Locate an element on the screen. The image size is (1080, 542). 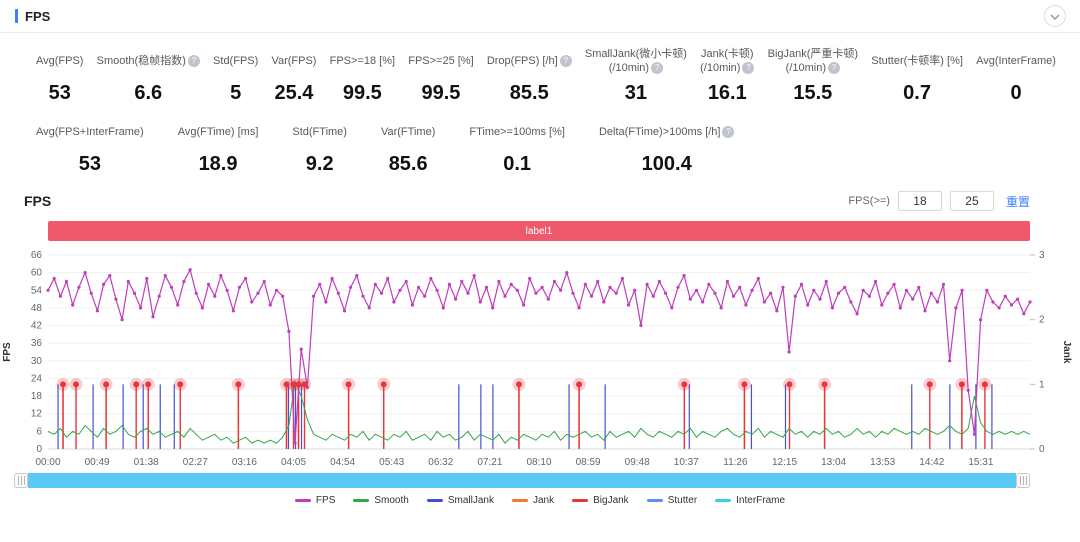
svg-text: 00:00 is located at coordinates (47, 462).